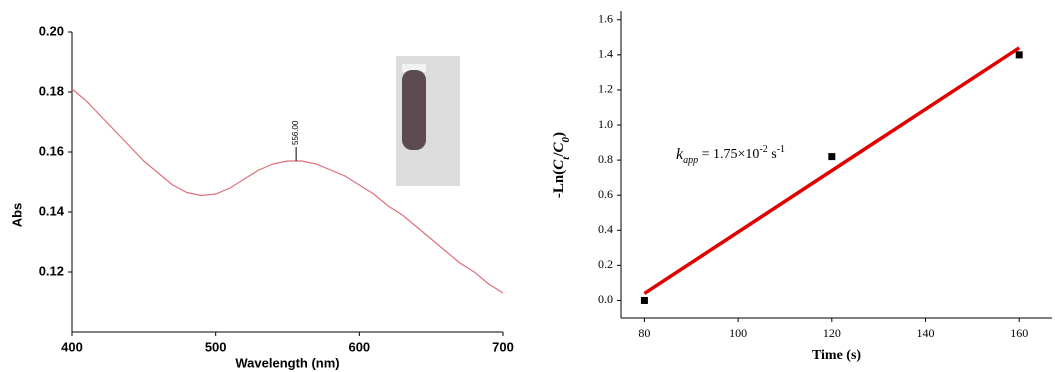 This screenshot has height=372, width=1055. I want to click on y-tick-label: 0.18, so click(51, 90).